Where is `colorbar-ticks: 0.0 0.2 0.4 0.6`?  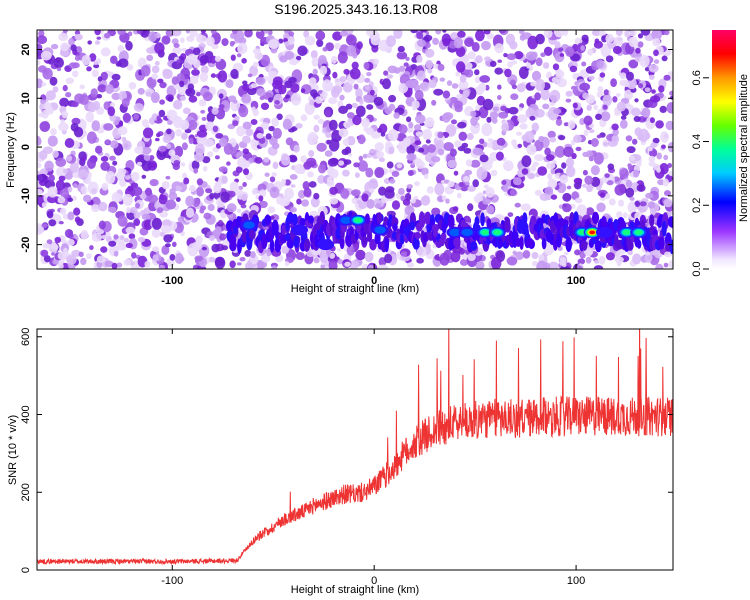
colorbar-ticks: 0.0 0.2 0.4 0.6 is located at coordinates (700, 173).